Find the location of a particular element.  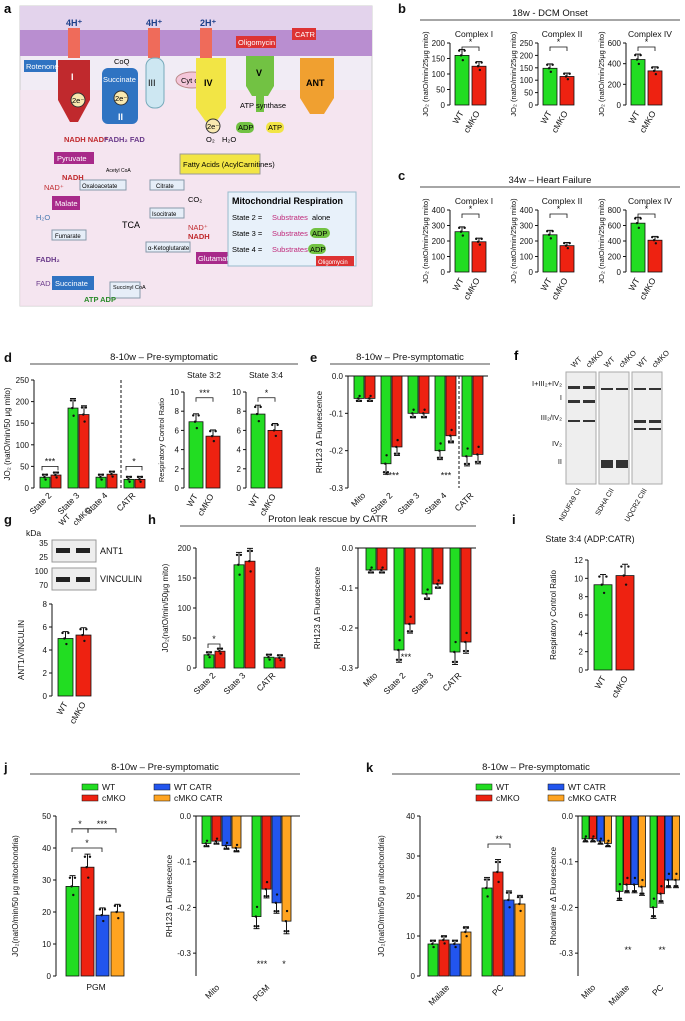

panel-h-jo2-wt-2-point is located at coordinates (271, 654).